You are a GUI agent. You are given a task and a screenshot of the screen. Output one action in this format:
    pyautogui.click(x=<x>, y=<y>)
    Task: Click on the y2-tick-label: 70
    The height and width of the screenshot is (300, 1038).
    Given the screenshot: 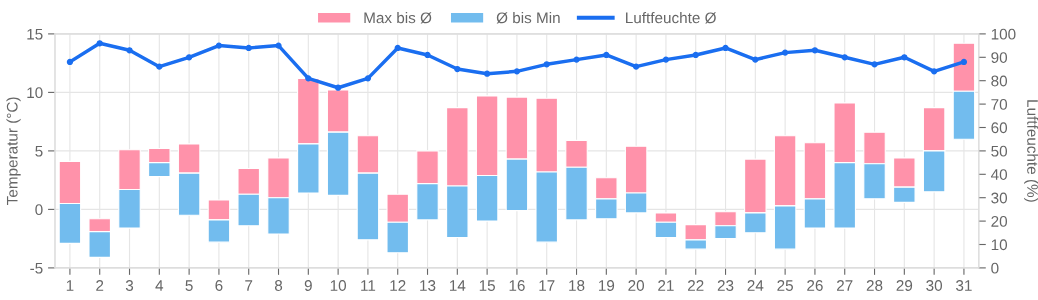 What is the action you would take?
    pyautogui.click(x=999, y=104)
    